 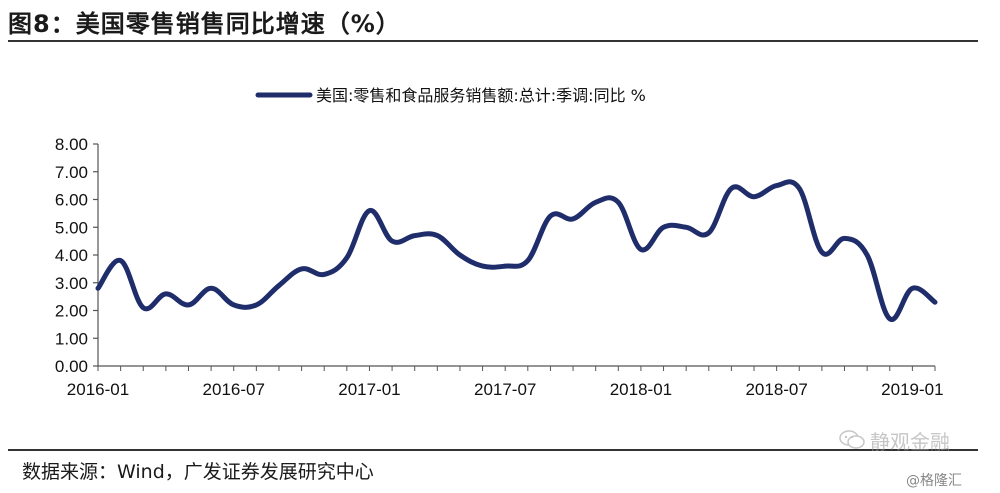 What do you see at coordinates (493, 41) in the screenshot?
I see `top-rule` at bounding box center [493, 41].